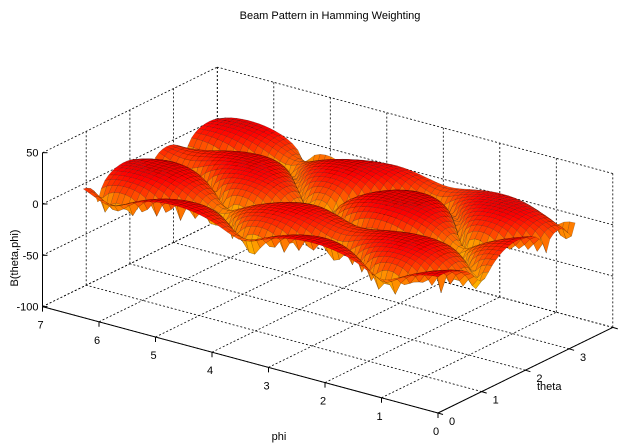  Describe the element at coordinates (210, 371) in the screenshot. I see `x-tick-label: 4` at that location.